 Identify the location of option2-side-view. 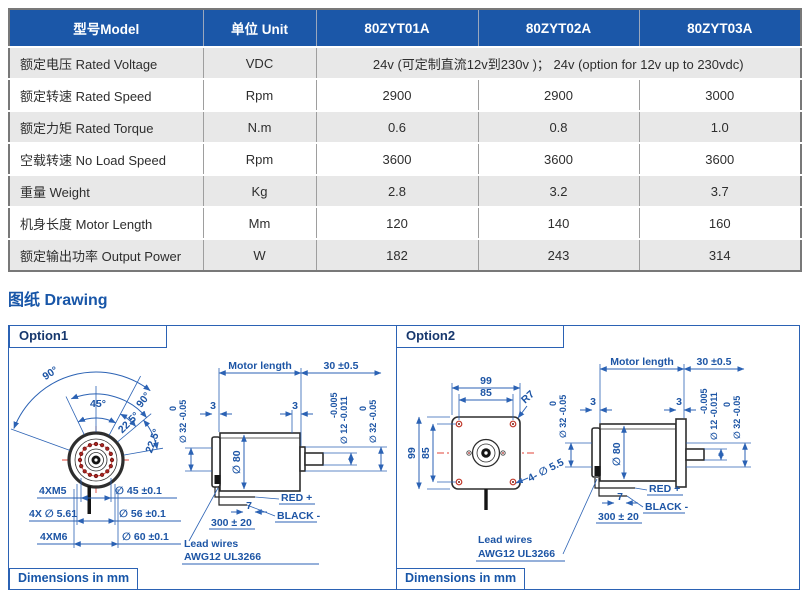
(648, 457).